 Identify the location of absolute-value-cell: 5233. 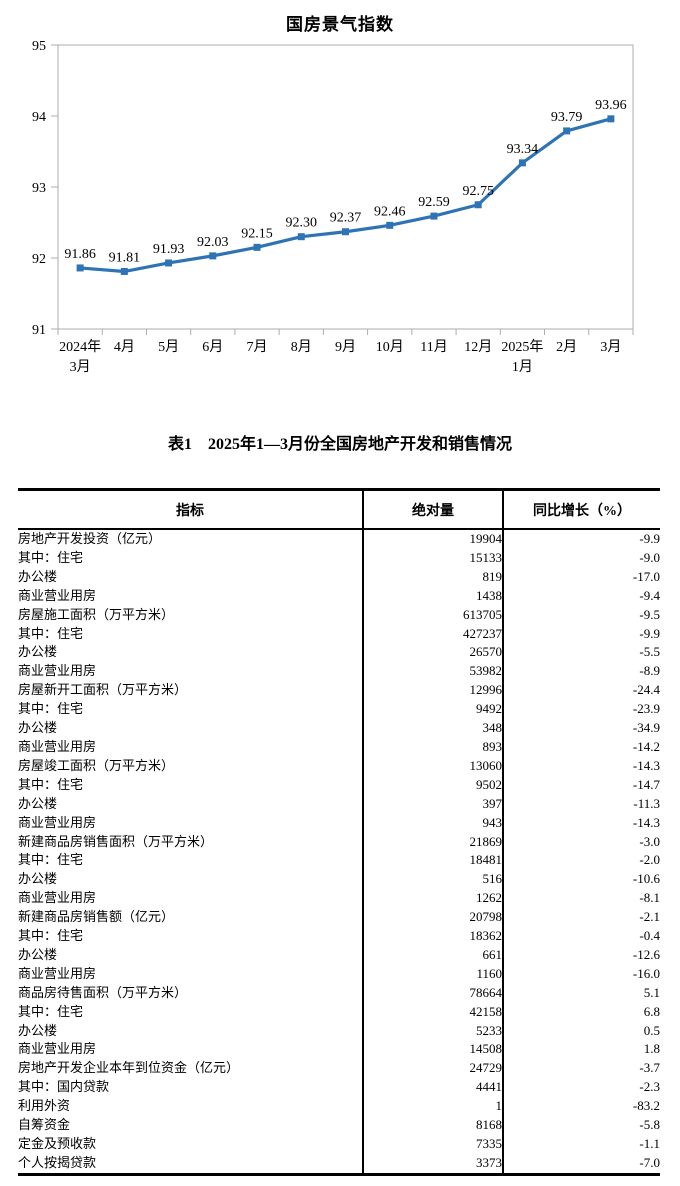
(432, 1031).